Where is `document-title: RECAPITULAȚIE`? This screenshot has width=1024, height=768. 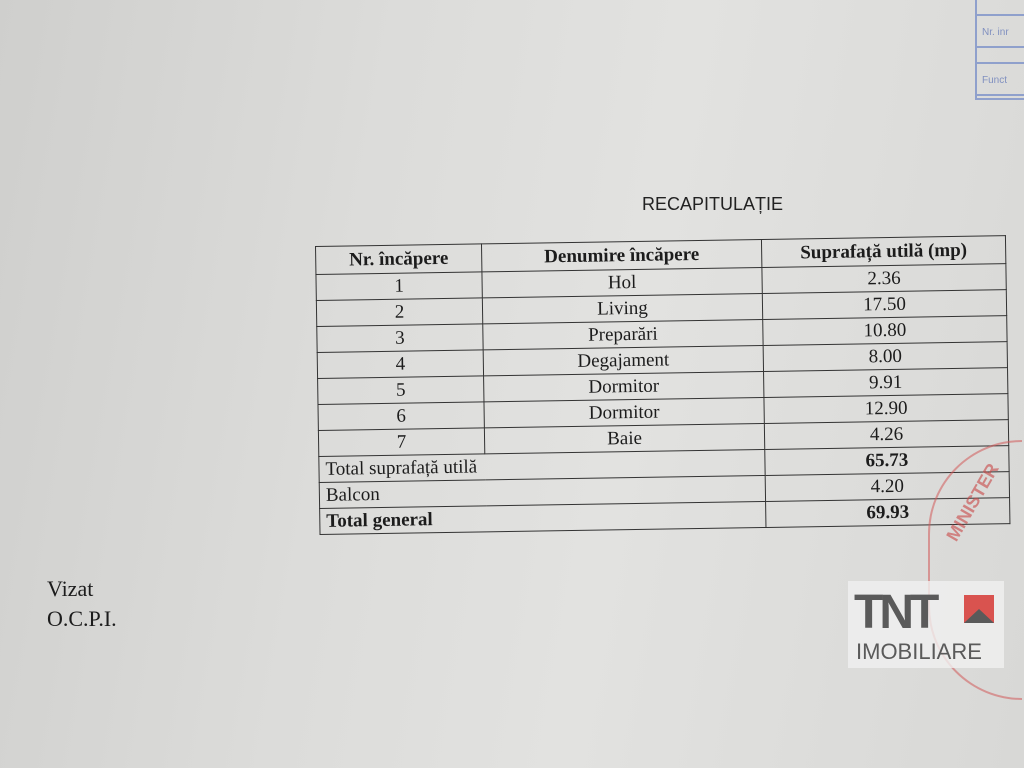 document-title: RECAPITULAȚIE is located at coordinates (713, 204).